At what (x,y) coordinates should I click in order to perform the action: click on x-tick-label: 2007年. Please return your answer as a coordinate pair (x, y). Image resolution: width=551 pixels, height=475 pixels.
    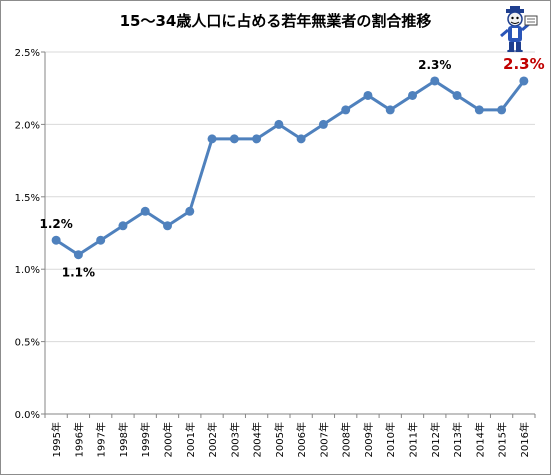
    Looking at the image, I should click on (323, 439).